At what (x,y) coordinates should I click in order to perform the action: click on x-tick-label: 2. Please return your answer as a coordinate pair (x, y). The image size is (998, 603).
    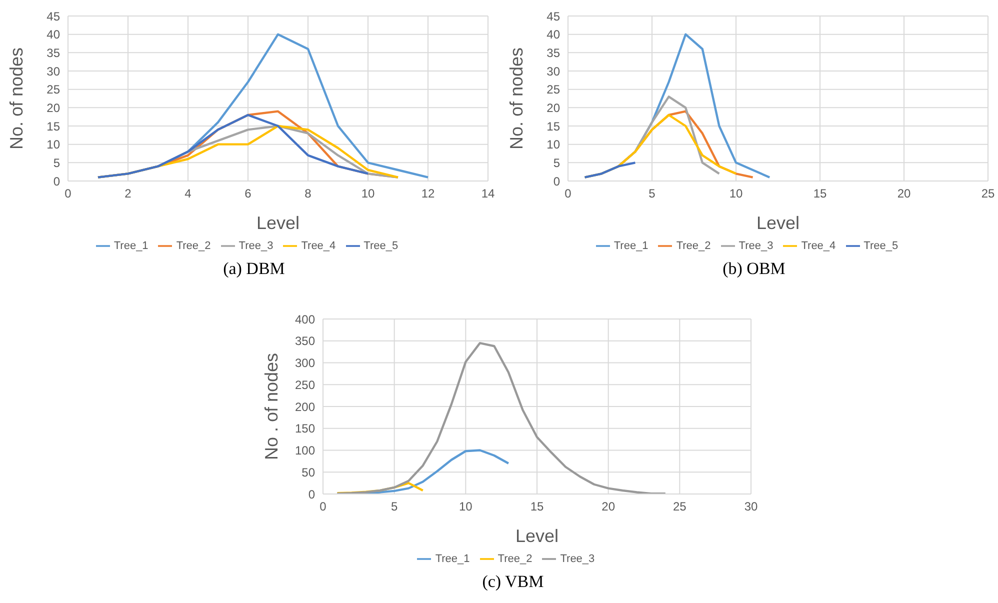
    Looking at the image, I should click on (128, 193).